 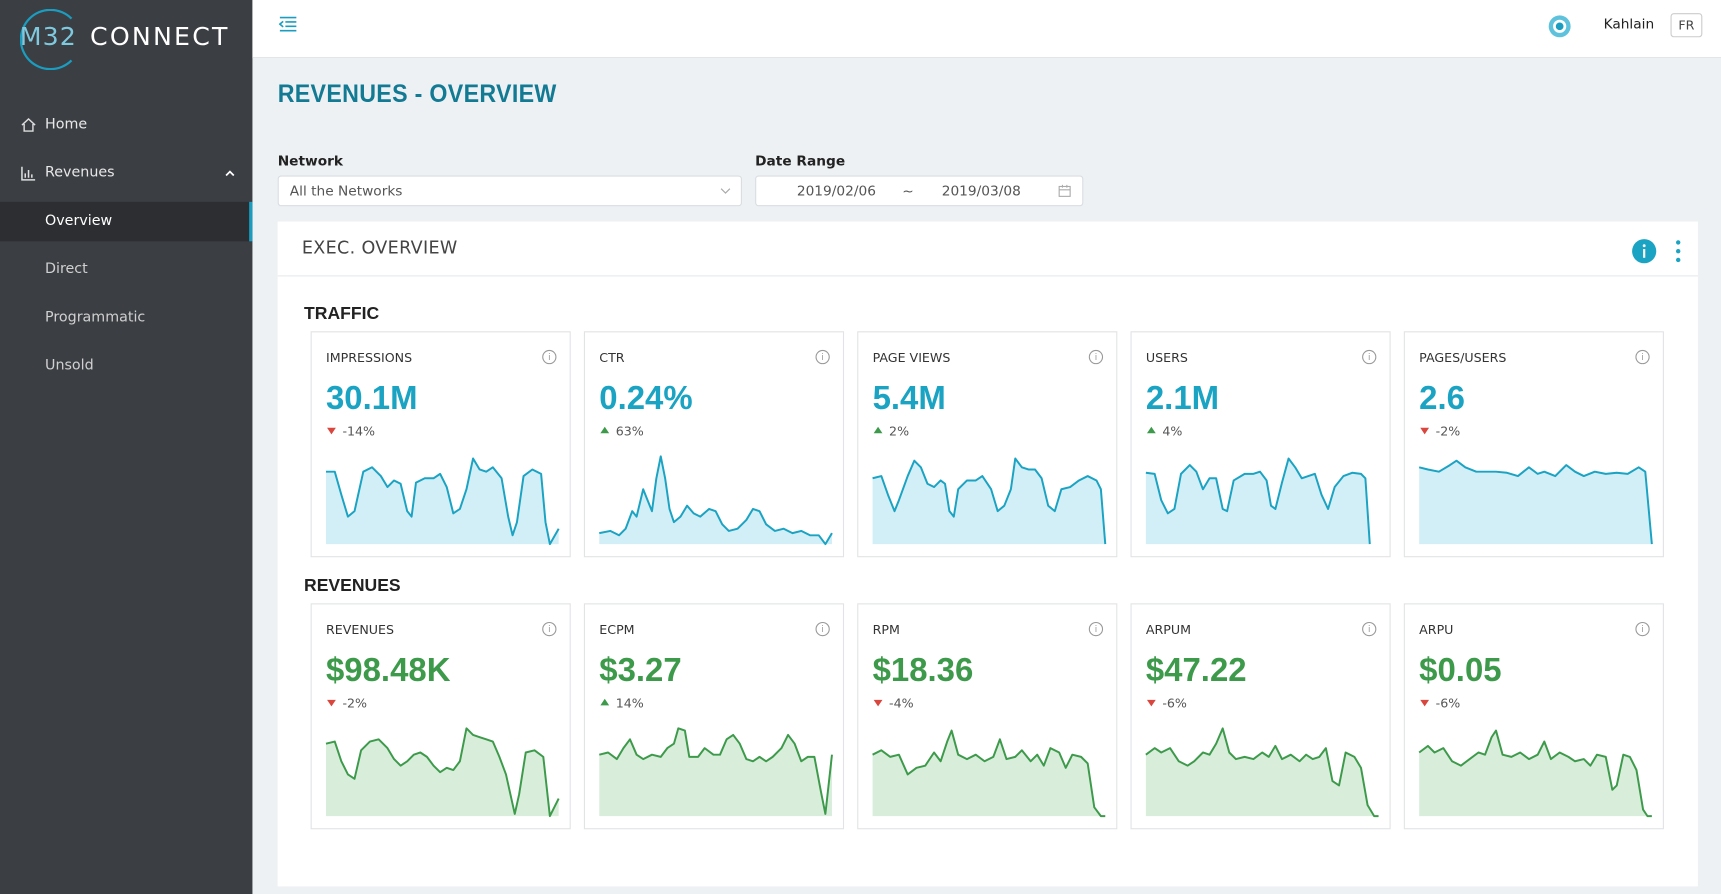 I want to click on filter-label: Network, so click(x=310, y=160).